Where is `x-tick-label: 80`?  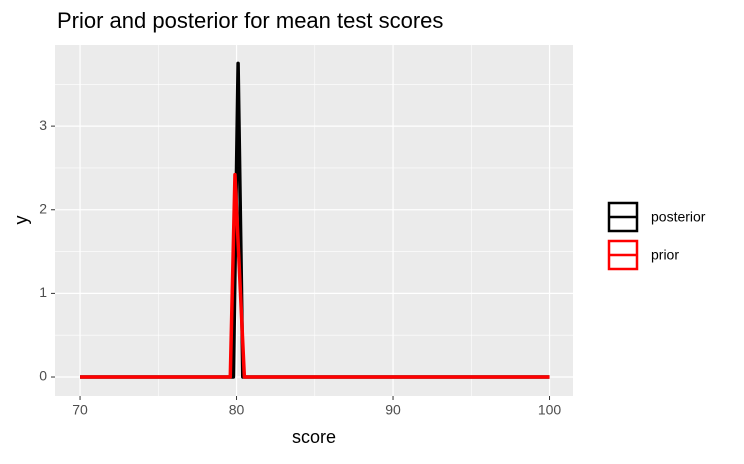
x-tick-label: 80 is located at coordinates (237, 410).